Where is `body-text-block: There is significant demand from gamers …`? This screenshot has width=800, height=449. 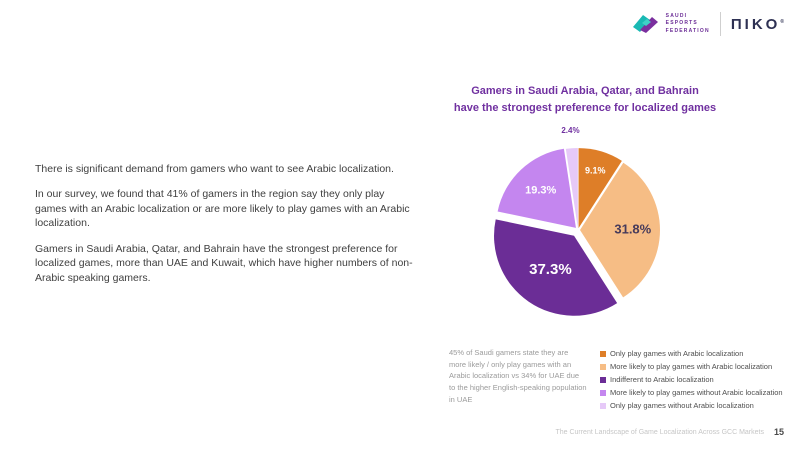 body-text-block: There is significant demand from gamers … is located at coordinates (226, 229).